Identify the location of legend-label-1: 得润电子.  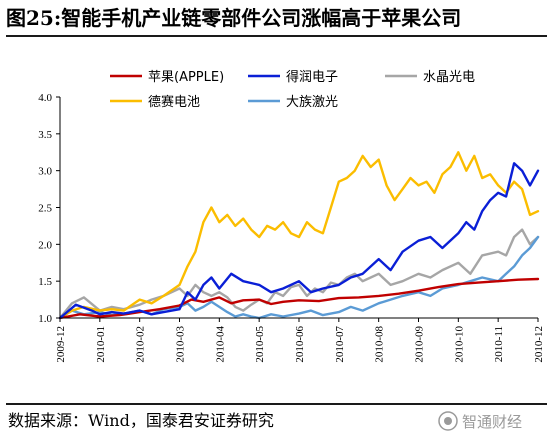
(312, 77).